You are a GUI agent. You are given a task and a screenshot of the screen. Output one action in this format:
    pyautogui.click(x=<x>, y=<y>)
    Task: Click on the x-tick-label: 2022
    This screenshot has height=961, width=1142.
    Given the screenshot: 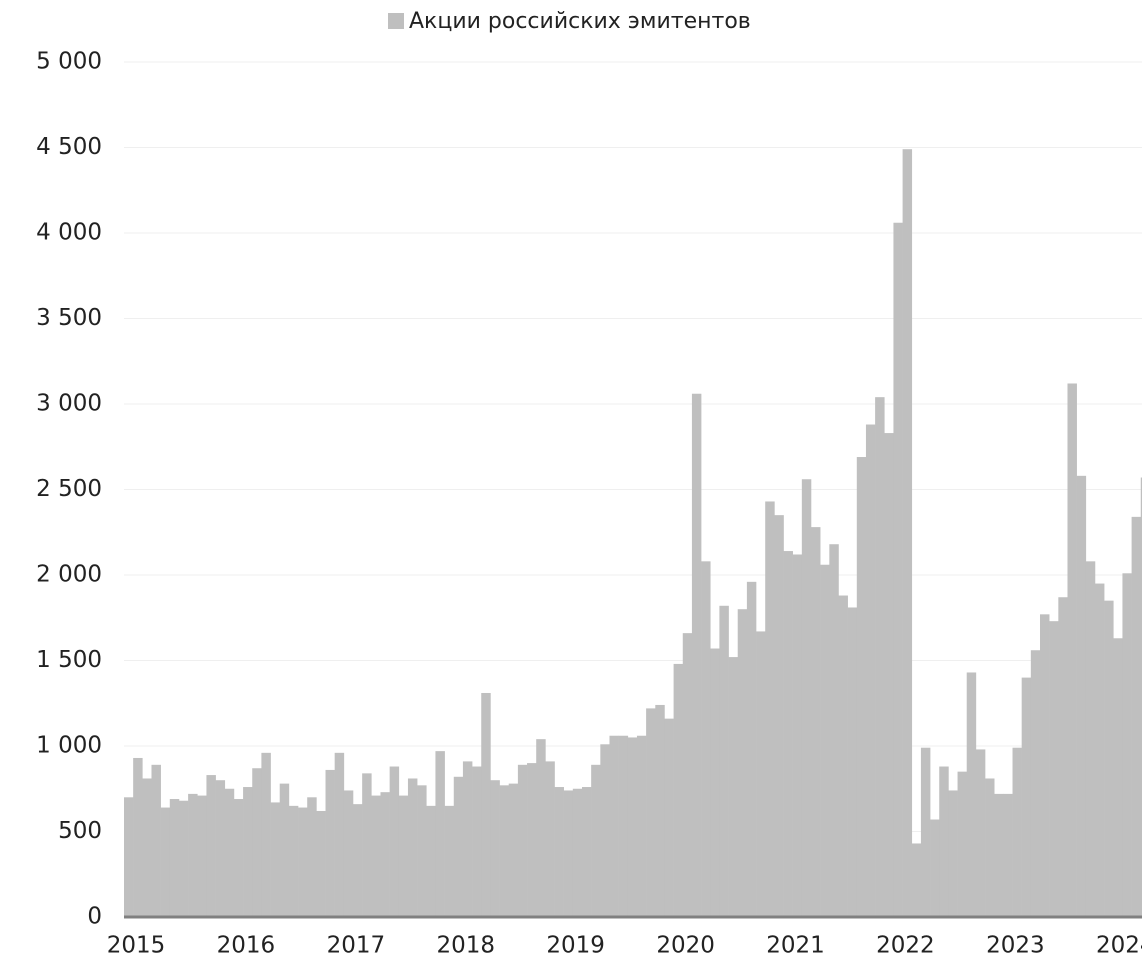 What is the action you would take?
    pyautogui.click(x=905, y=946)
    